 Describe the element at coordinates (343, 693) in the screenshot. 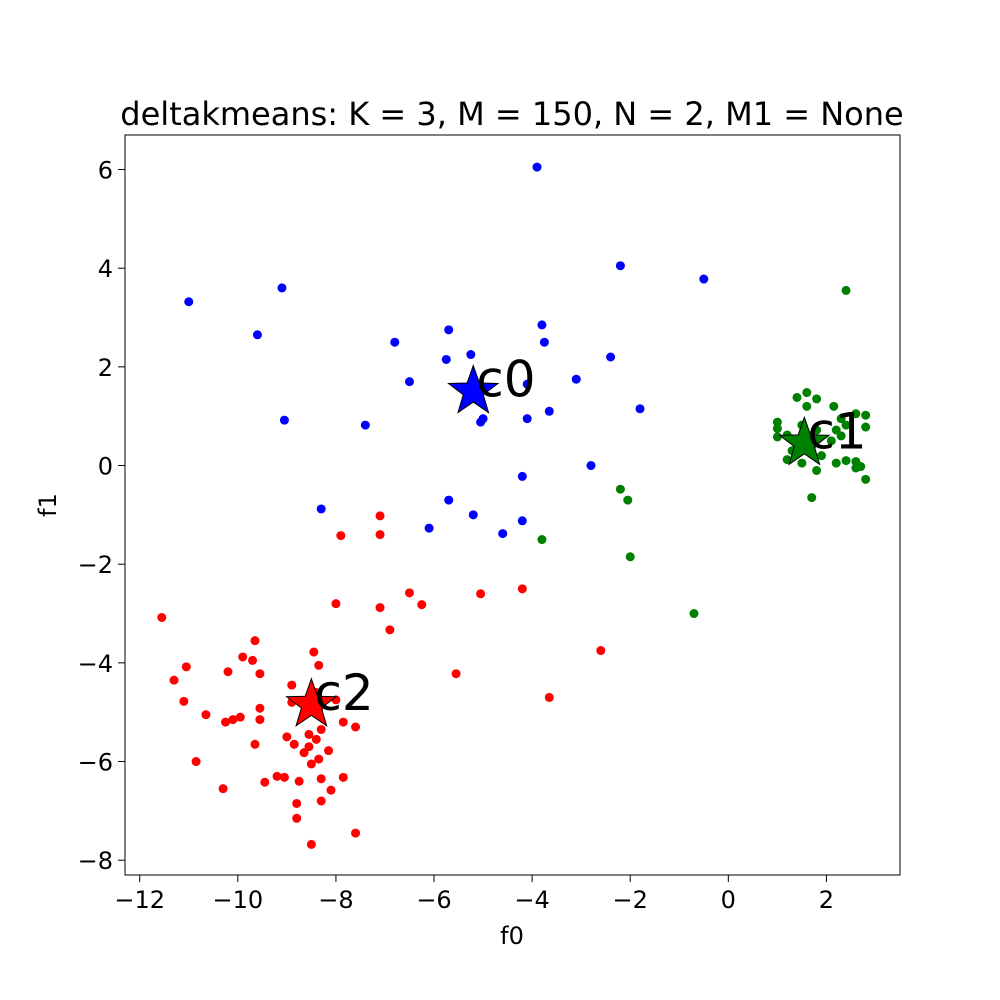

I see `centroid-c2-label: c2` at that location.